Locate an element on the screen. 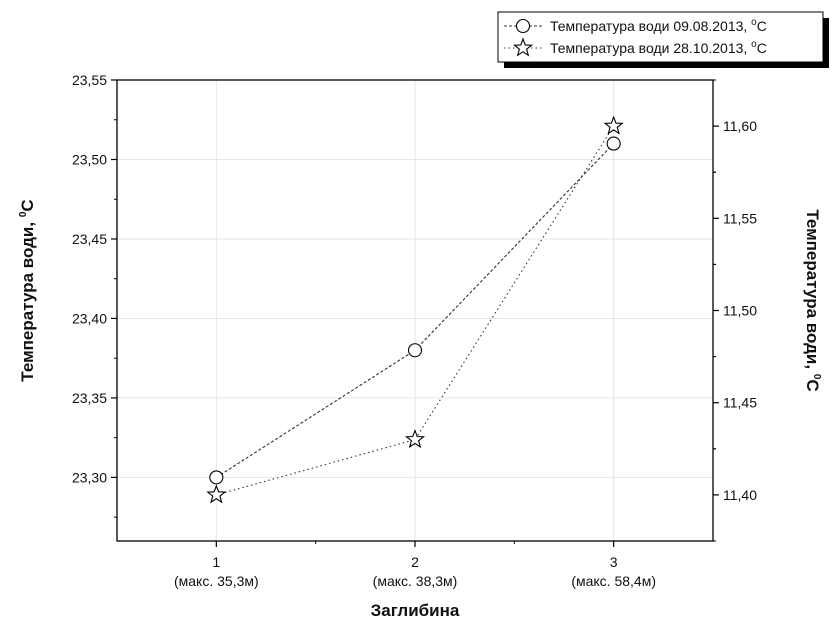  right-tick-label: 11,45 is located at coordinates (740, 403).